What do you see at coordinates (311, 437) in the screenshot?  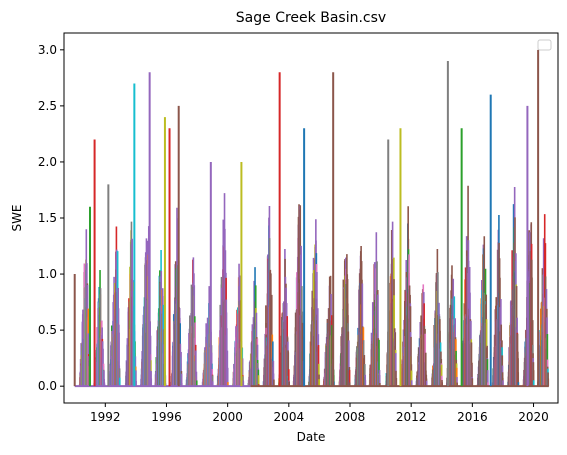 I see `x-axis-label: Date` at bounding box center [311, 437].